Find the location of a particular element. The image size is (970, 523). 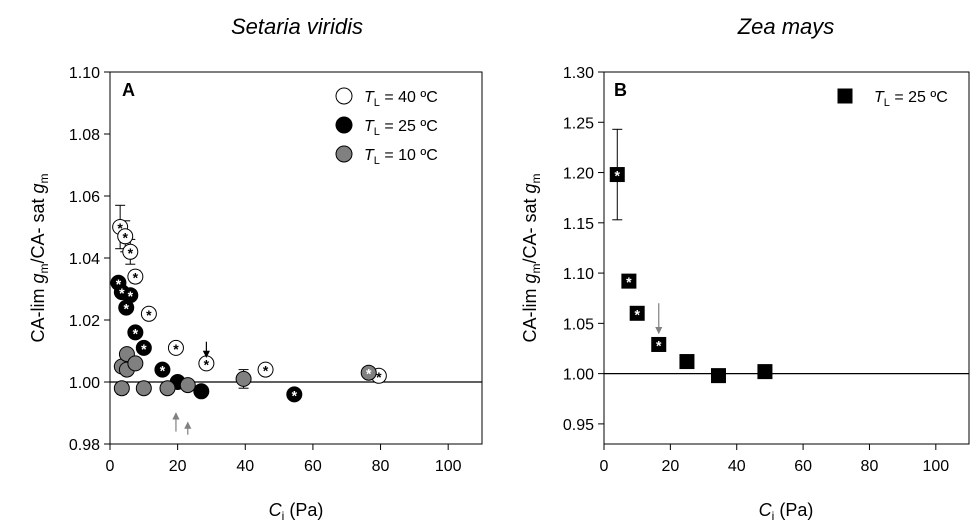

y-tick-label: 0.95 is located at coordinates (578, 425).